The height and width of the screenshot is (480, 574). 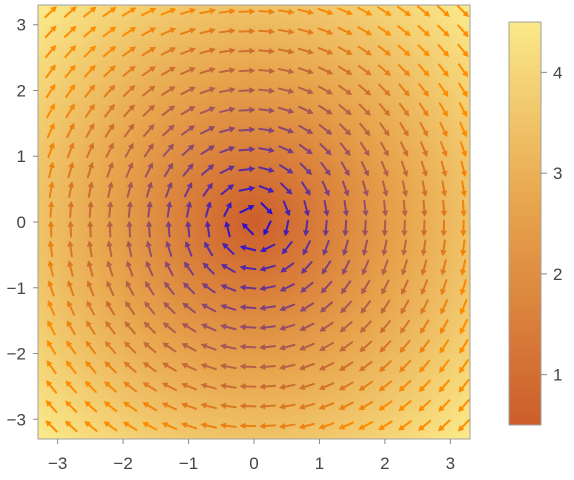 What do you see at coordinates (450, 463) in the screenshot?
I see `x-tick-label: 3` at bounding box center [450, 463].